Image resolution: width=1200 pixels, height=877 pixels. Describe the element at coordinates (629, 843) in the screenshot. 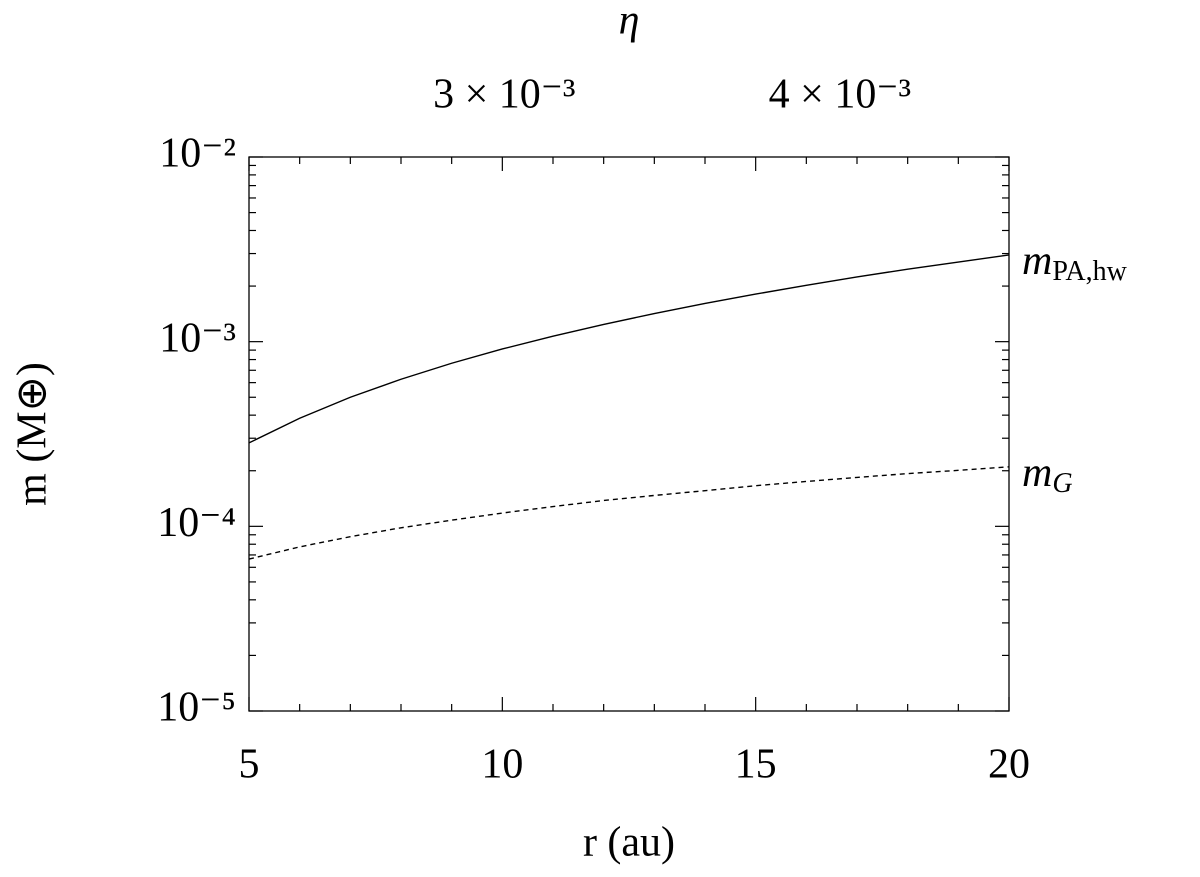

I see `x-axis-title: r (au)` at that location.